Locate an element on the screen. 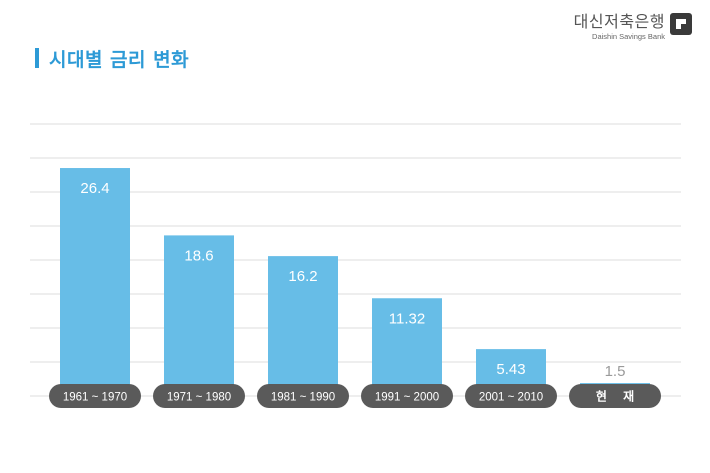 Image resolution: width=710 pixels, height=473 pixels. chart-title: 시대별 금리 변화 is located at coordinates (119, 59).